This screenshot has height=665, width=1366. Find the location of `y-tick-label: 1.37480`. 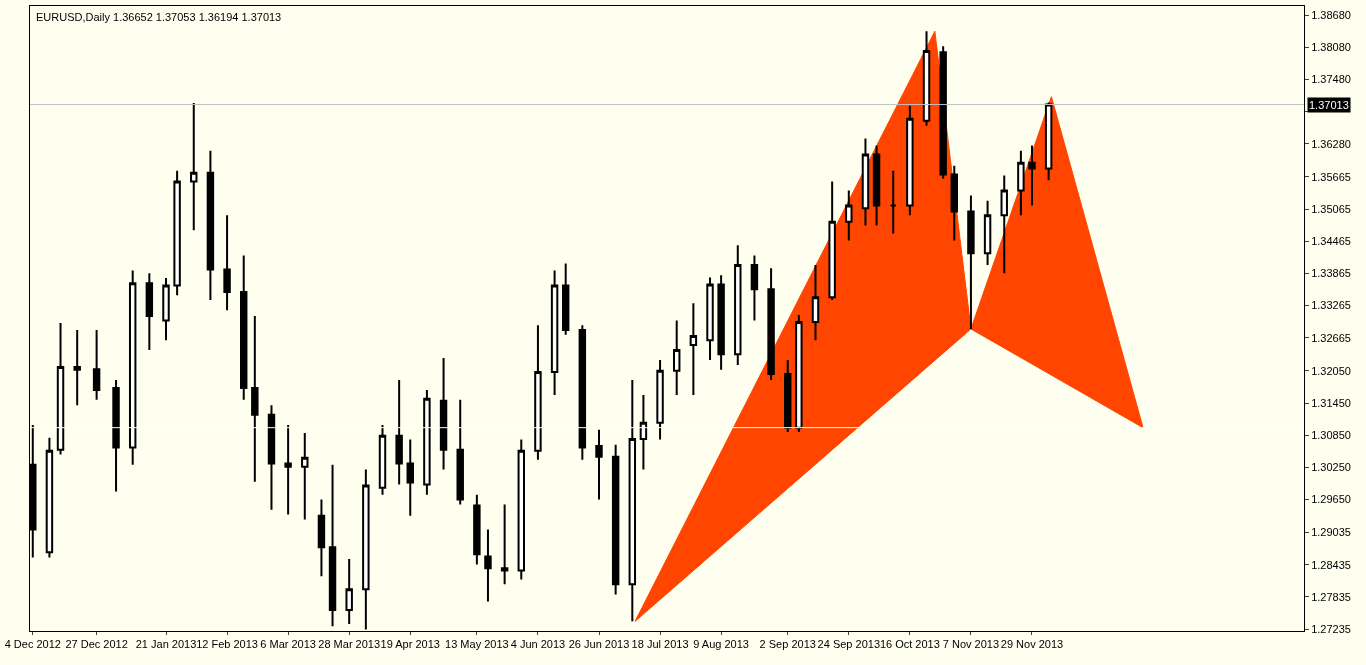

y-tick-label: 1.37480 is located at coordinates (1331, 79).